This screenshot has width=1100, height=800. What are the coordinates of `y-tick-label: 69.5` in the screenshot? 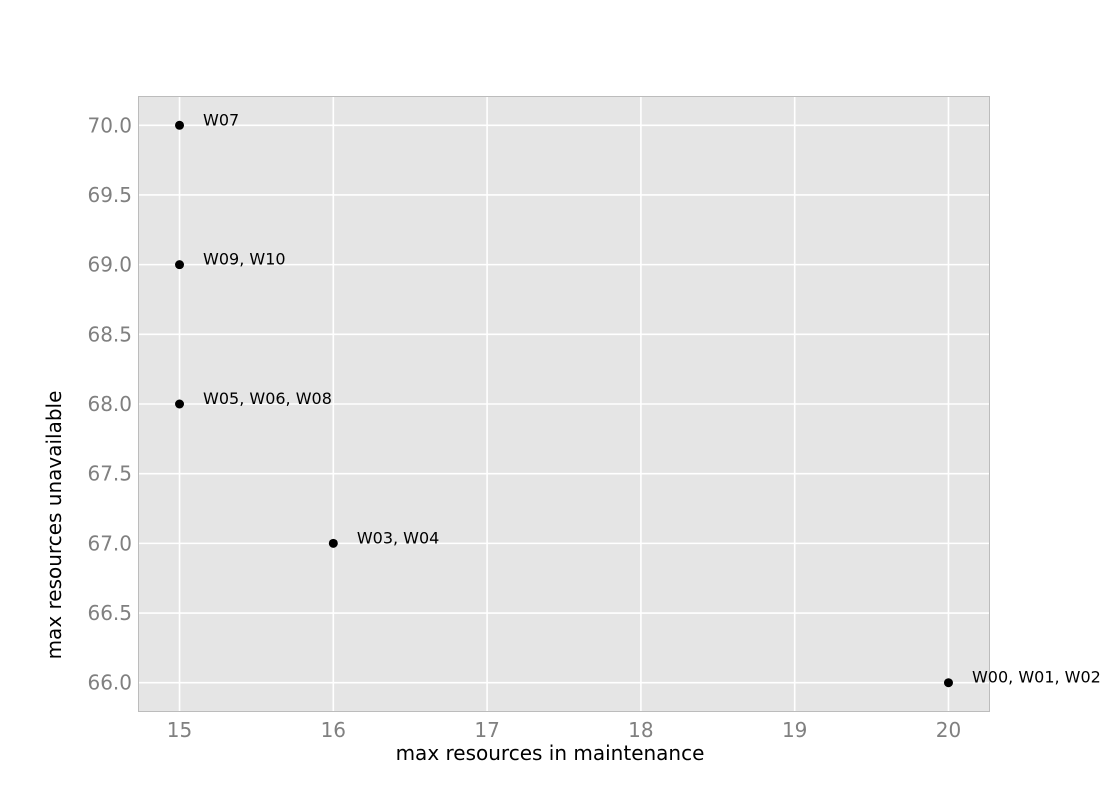 It's located at (109, 195).